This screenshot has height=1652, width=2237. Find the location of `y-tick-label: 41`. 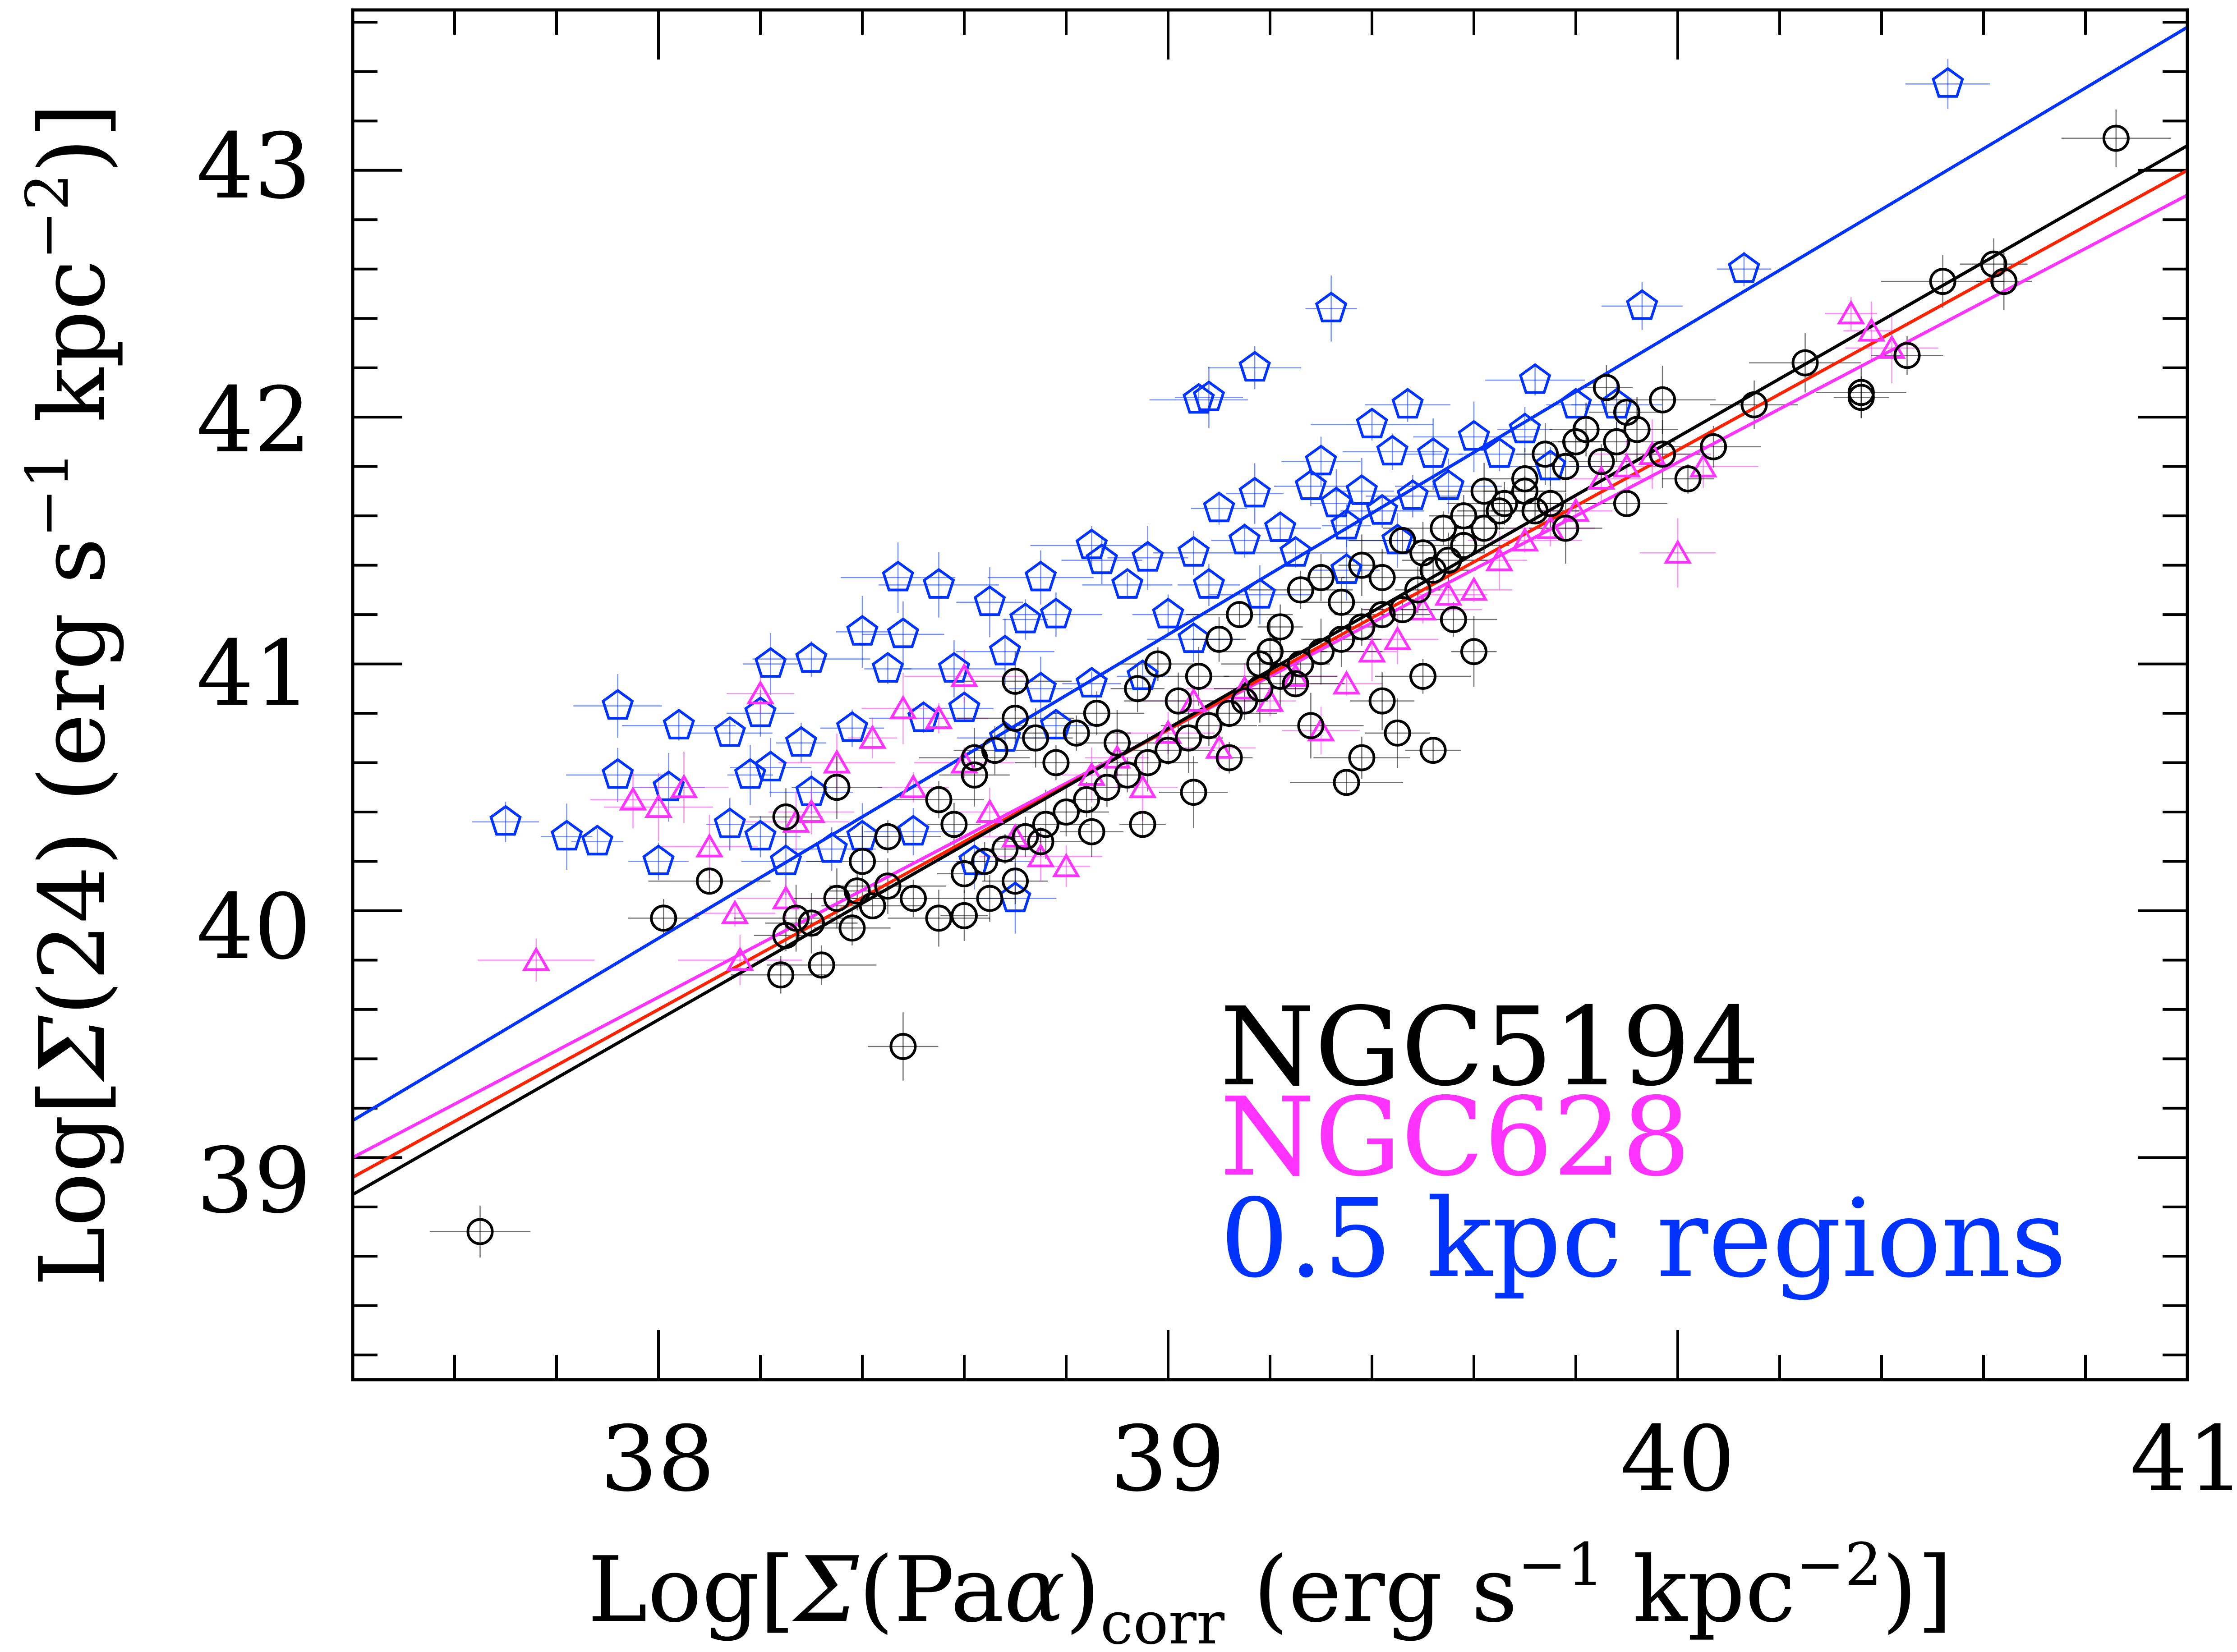

y-tick-label: 41 is located at coordinates (254, 674).